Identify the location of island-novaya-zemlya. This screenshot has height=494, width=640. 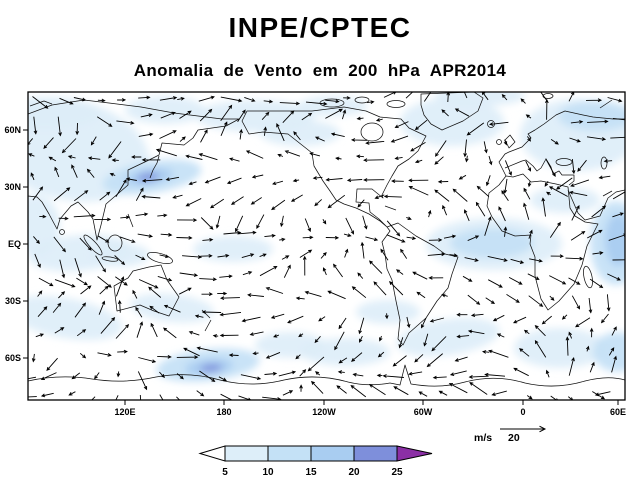
(321, 104).